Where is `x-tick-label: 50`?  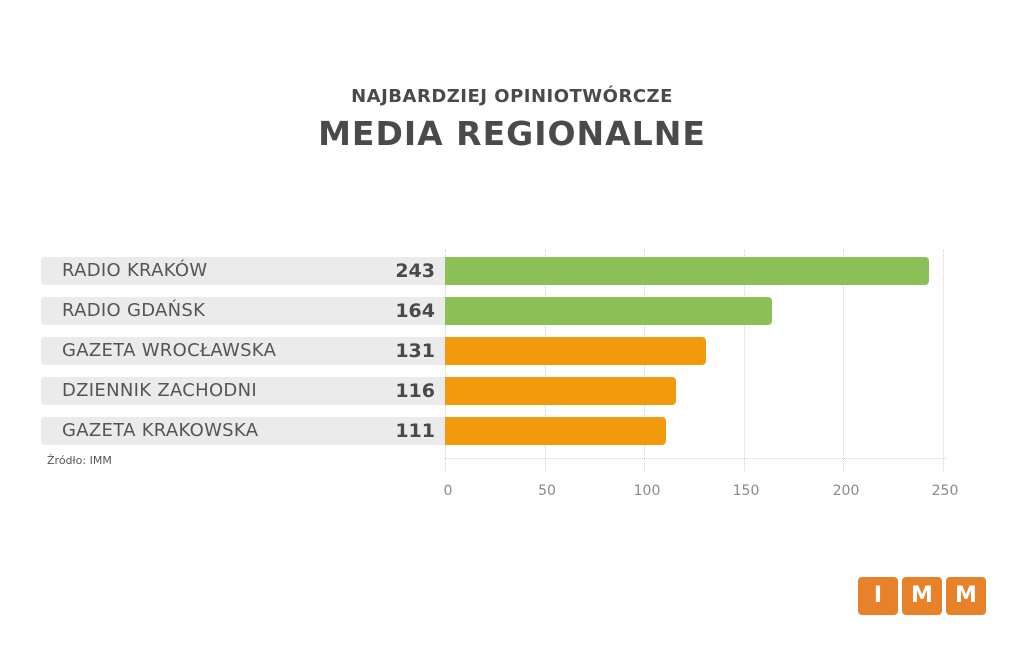 x-tick-label: 50 is located at coordinates (547, 491).